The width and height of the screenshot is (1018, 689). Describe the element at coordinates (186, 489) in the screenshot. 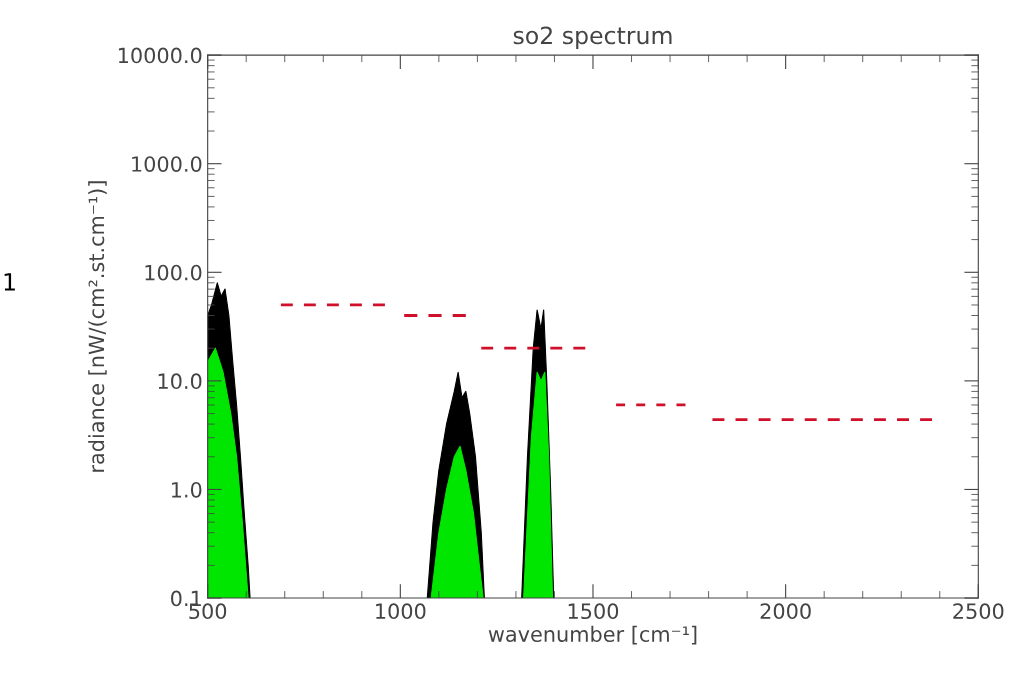

I see `y-tick-label: 1.0` at that location.